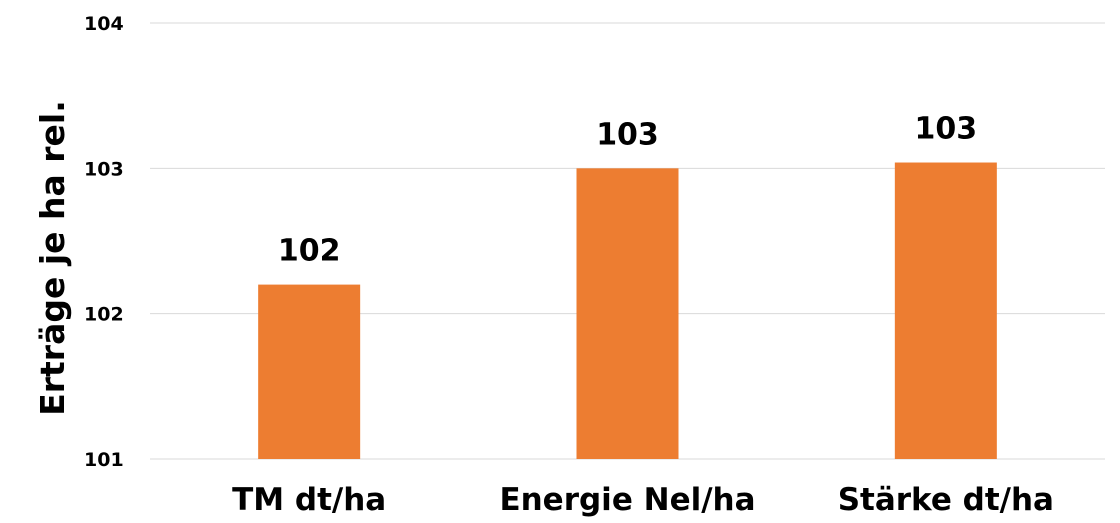 The height and width of the screenshot is (523, 1120). Describe the element at coordinates (104, 169) in the screenshot. I see `y-tick-label: 103` at that location.